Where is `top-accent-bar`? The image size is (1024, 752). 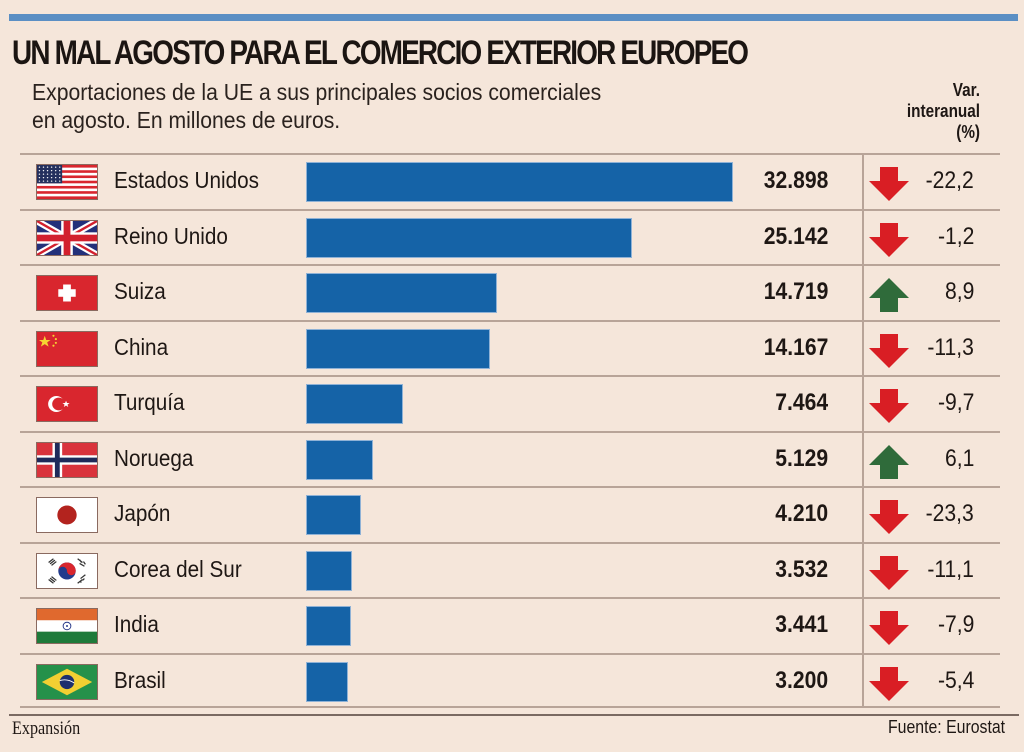 top-accent-bar is located at coordinates (513, 17).